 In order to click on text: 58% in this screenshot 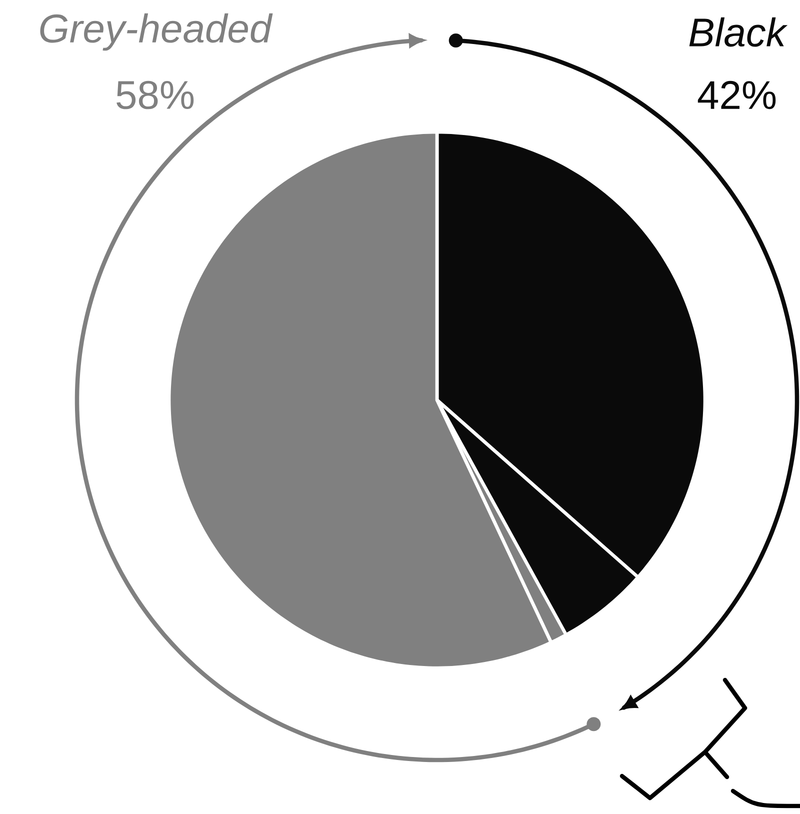, I will do `click(155, 95)`.